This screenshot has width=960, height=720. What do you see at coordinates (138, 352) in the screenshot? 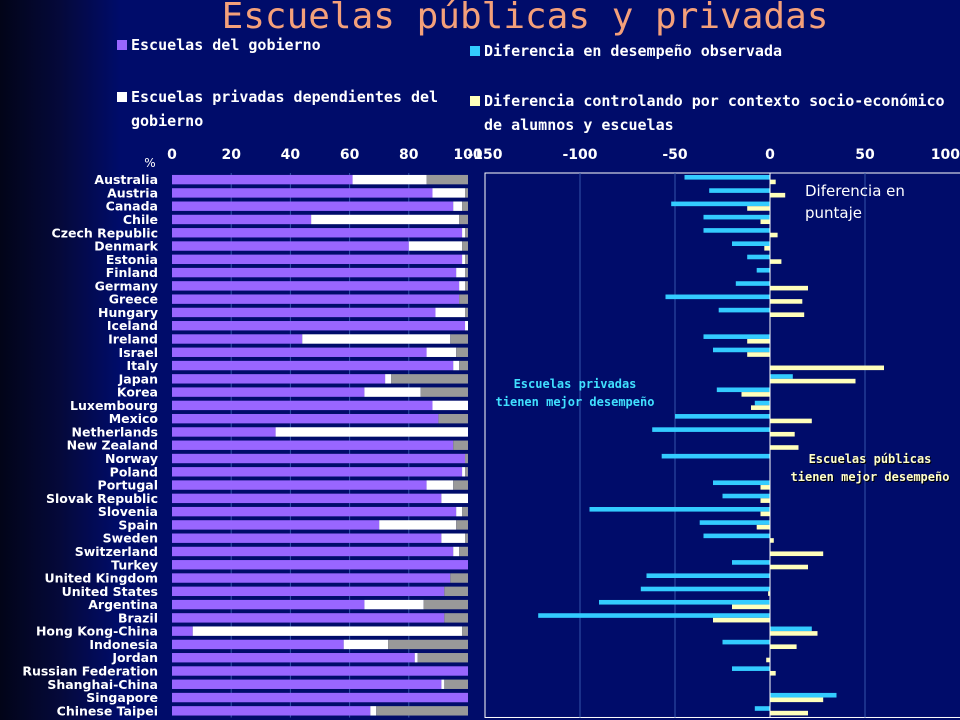
I see `country-label-israel: Israel` at bounding box center [138, 352].